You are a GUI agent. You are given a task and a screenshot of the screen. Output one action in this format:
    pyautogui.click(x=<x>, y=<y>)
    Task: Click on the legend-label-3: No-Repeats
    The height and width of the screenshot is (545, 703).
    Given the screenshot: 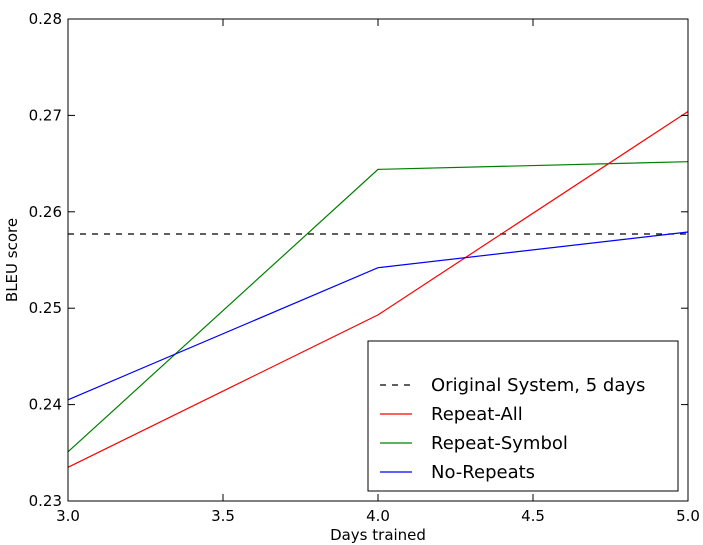 What is the action you would take?
    pyautogui.click(x=483, y=472)
    